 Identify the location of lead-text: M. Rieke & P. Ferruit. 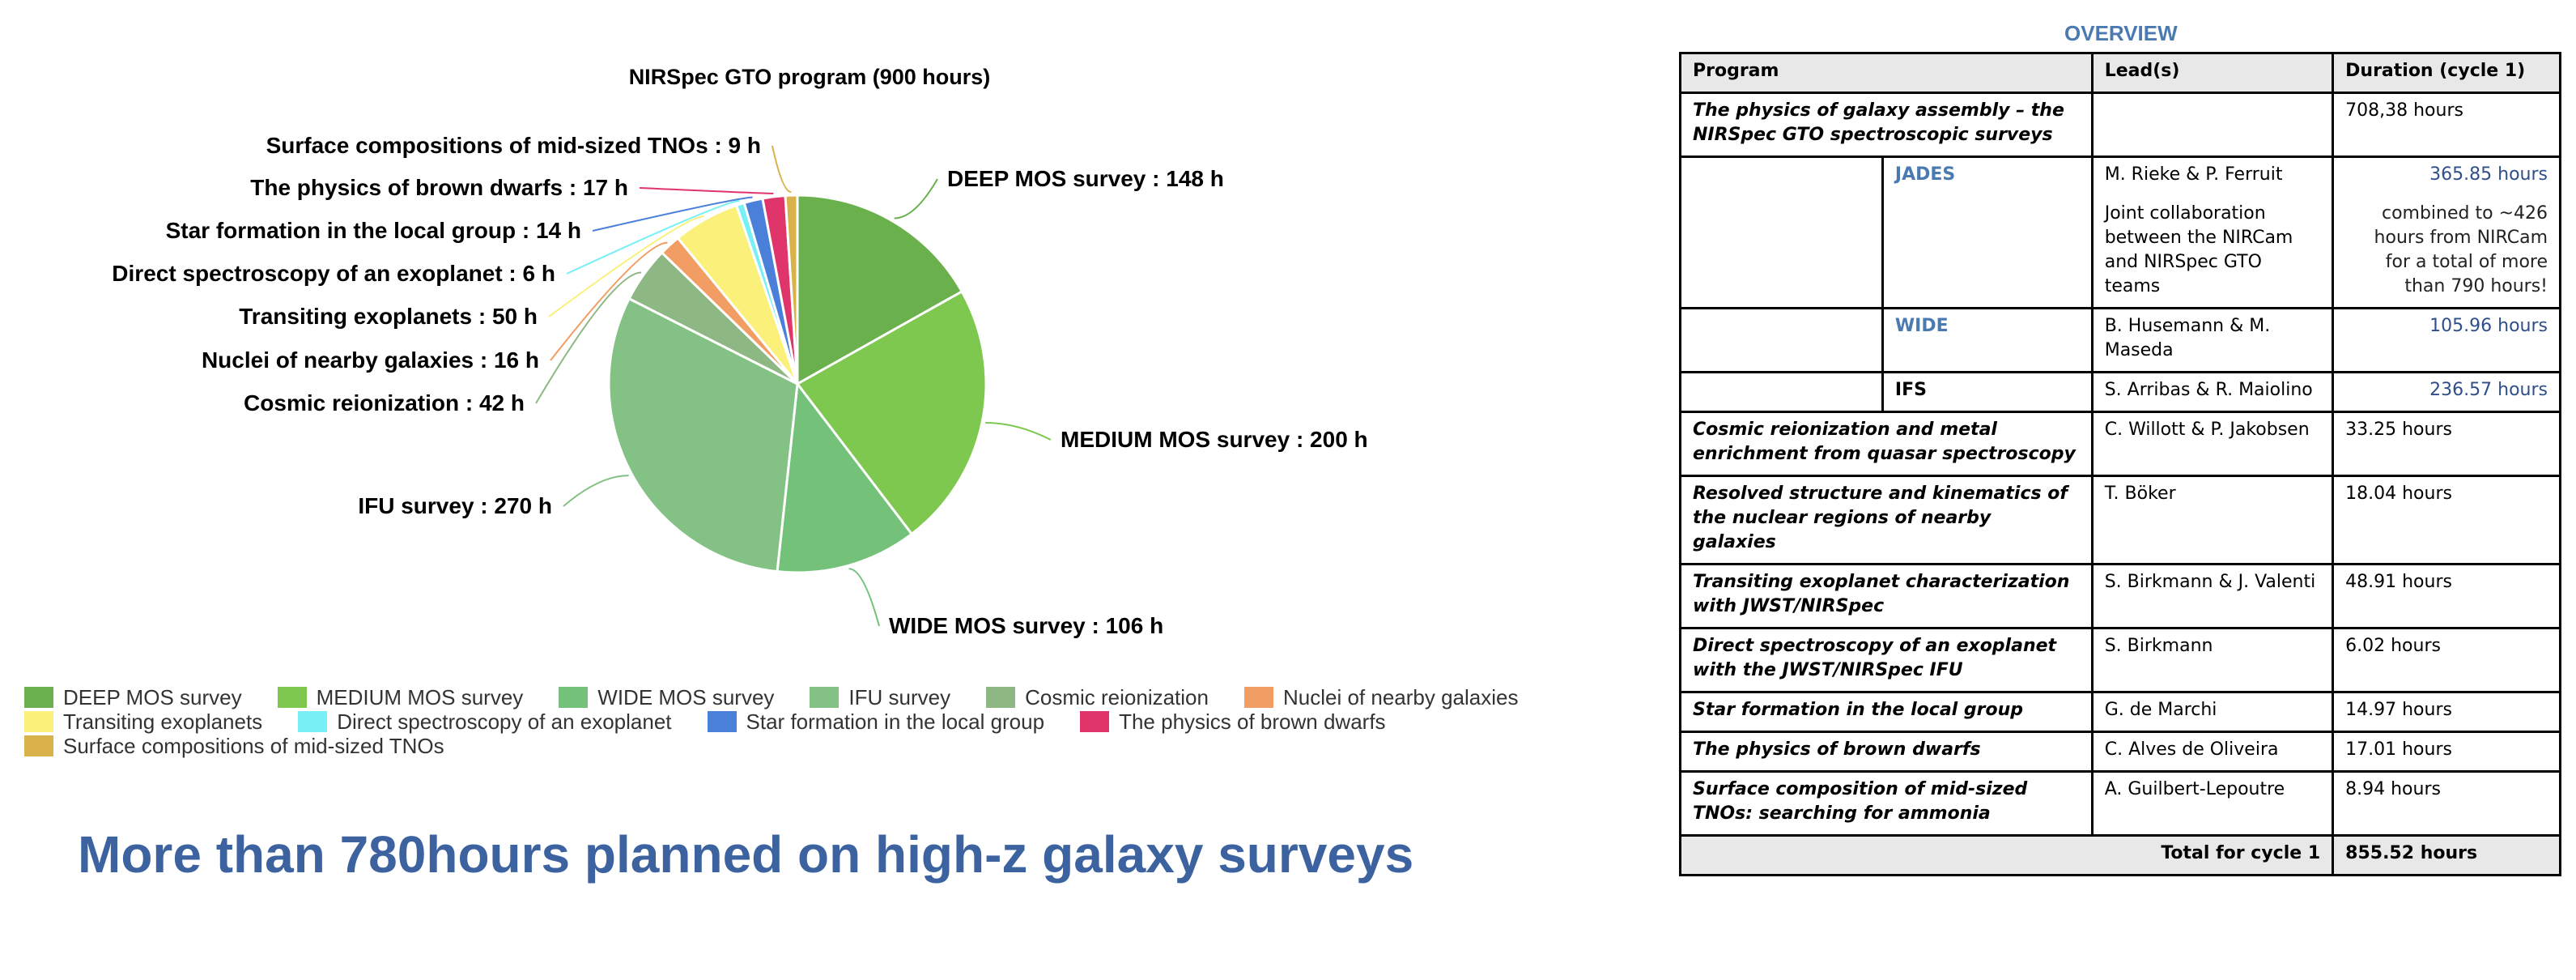
(2194, 174).